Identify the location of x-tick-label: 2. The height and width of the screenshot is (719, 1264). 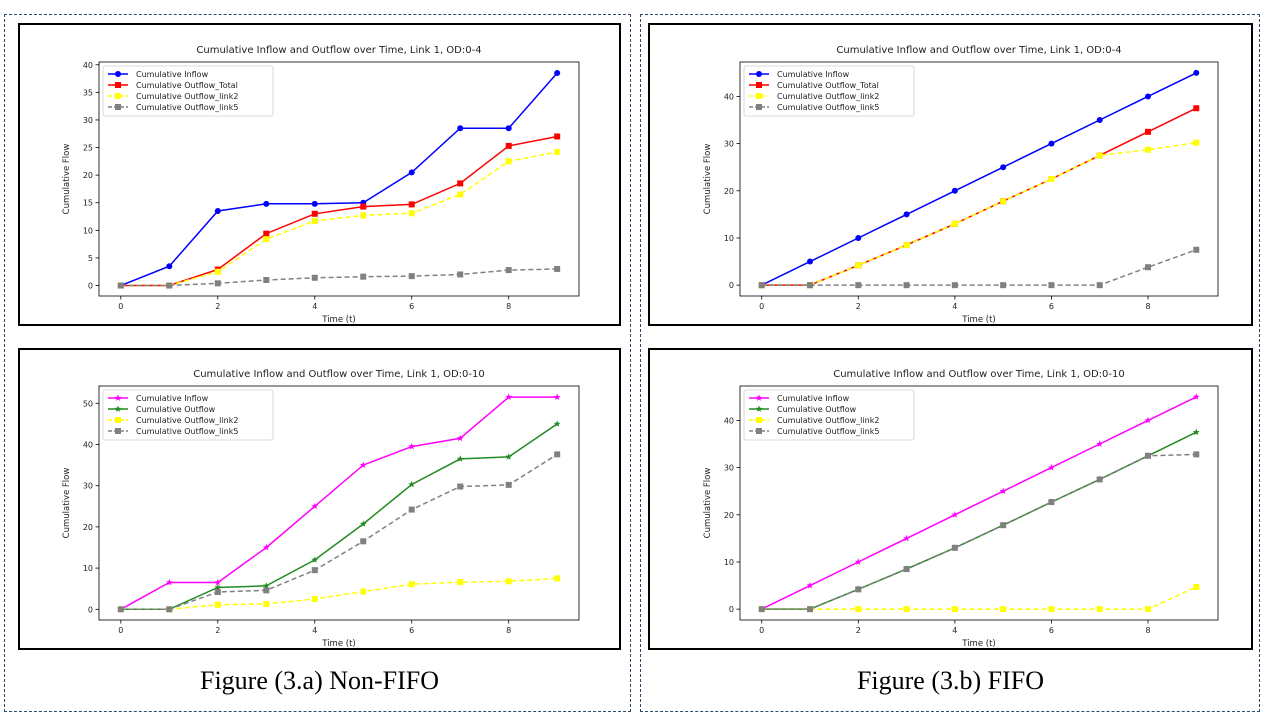
(858, 630).